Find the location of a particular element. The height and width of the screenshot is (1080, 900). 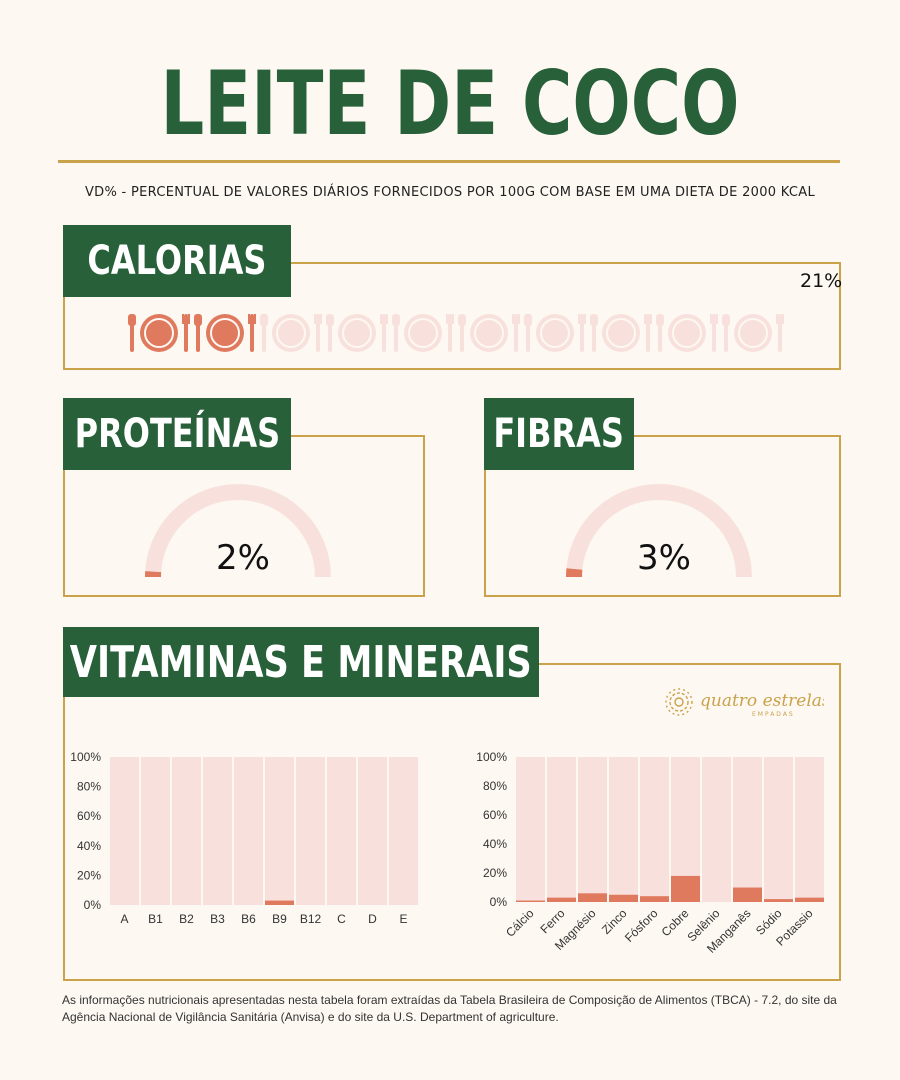

x-tick-label: C is located at coordinates (341, 919).